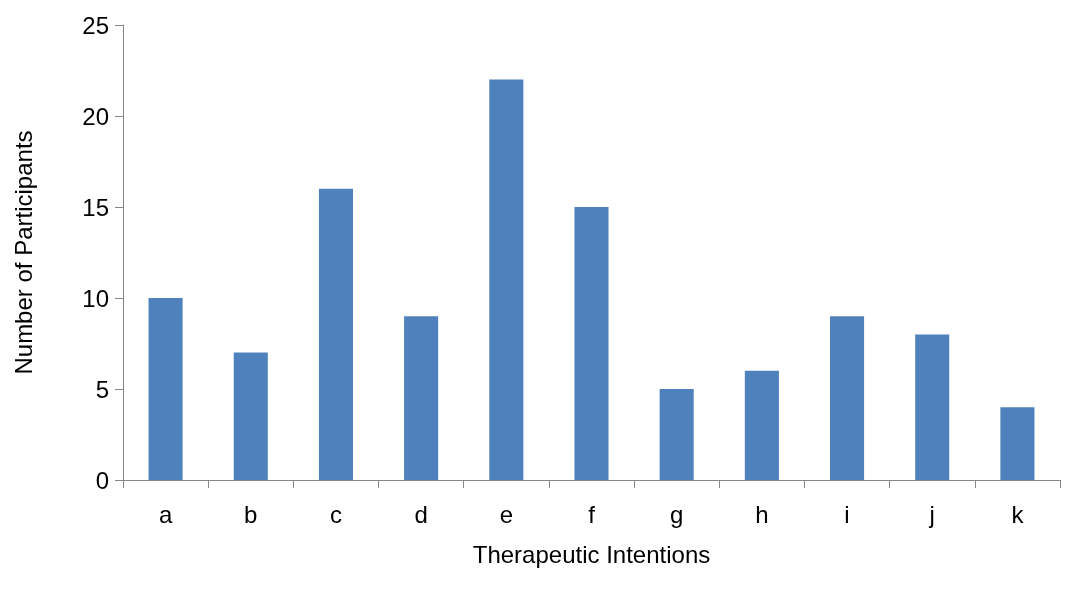 The height and width of the screenshot is (599, 1069). I want to click on x-tick-label: j, so click(931, 514).